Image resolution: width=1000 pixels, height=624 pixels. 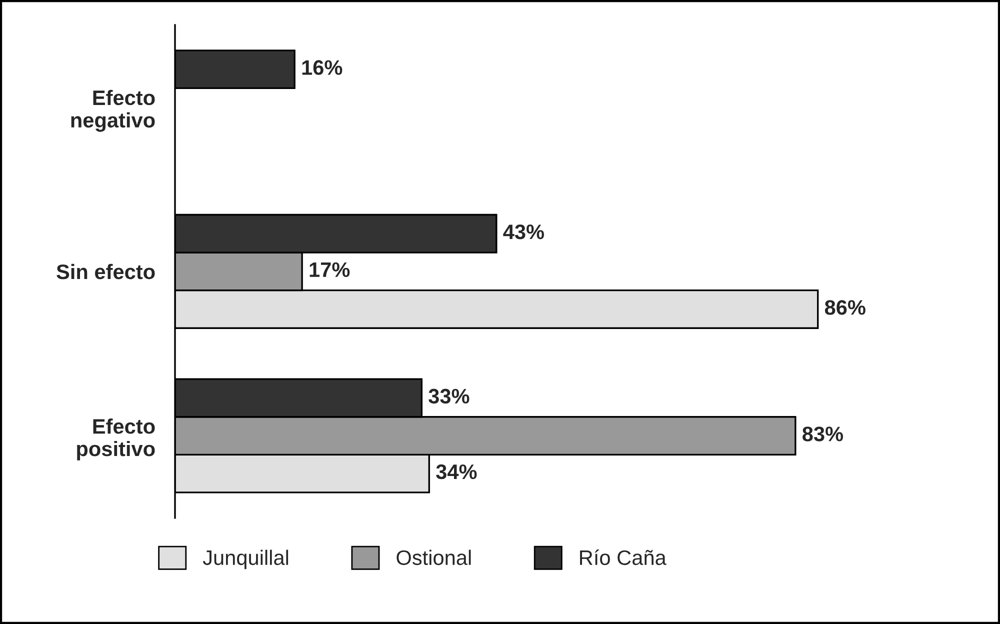 I want to click on data-label: 43%, so click(x=523, y=232).